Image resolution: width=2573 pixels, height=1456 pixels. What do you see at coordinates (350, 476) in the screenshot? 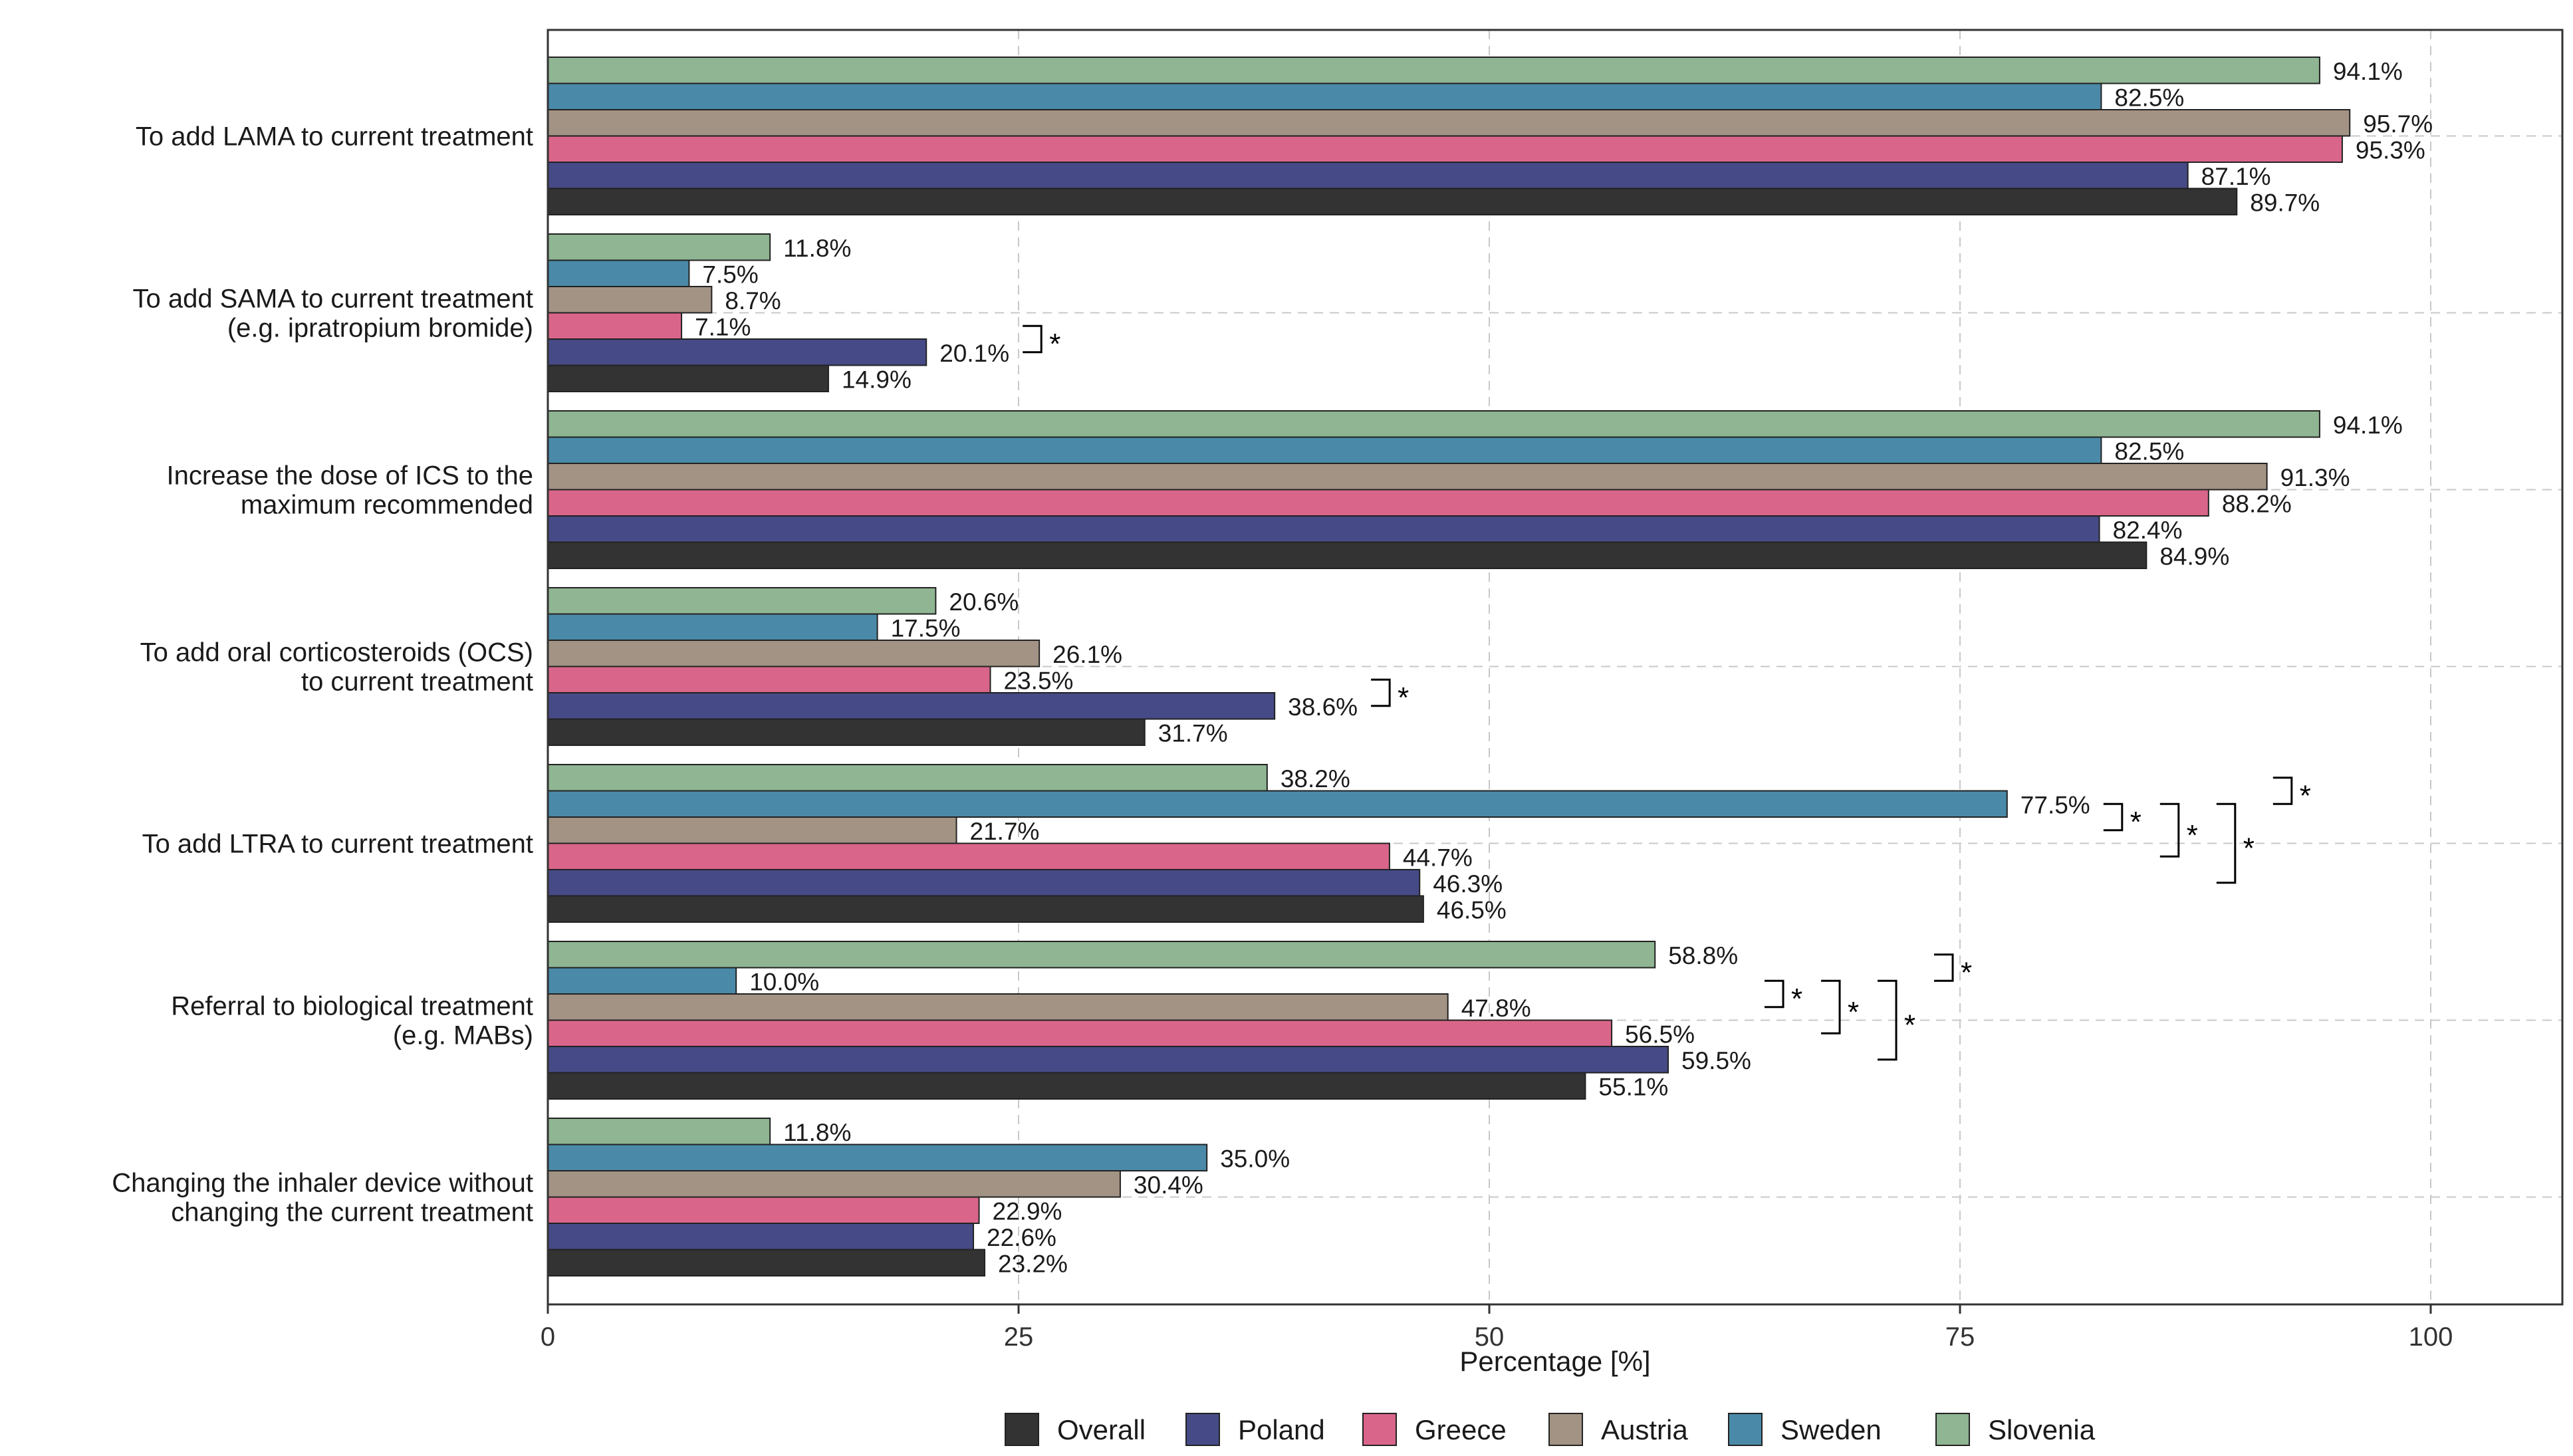
I see `category-label: Increase the dose of ICS to the` at bounding box center [350, 476].